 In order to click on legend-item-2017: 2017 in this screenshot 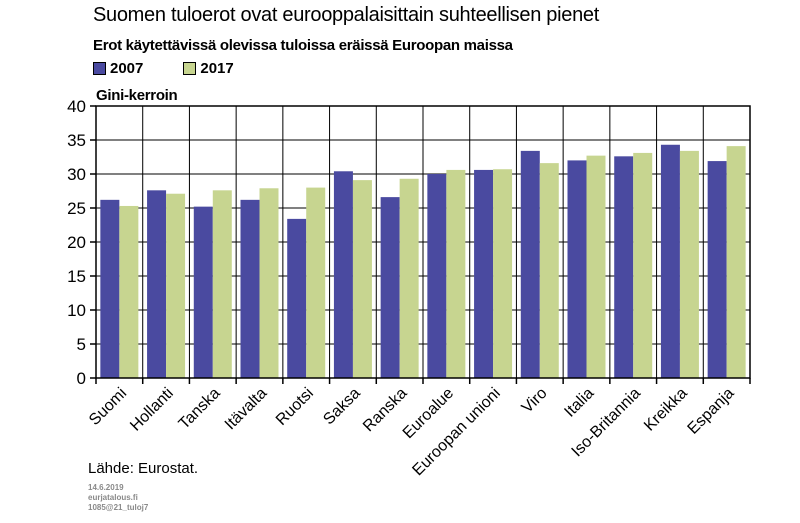, I will do `click(208, 68)`.